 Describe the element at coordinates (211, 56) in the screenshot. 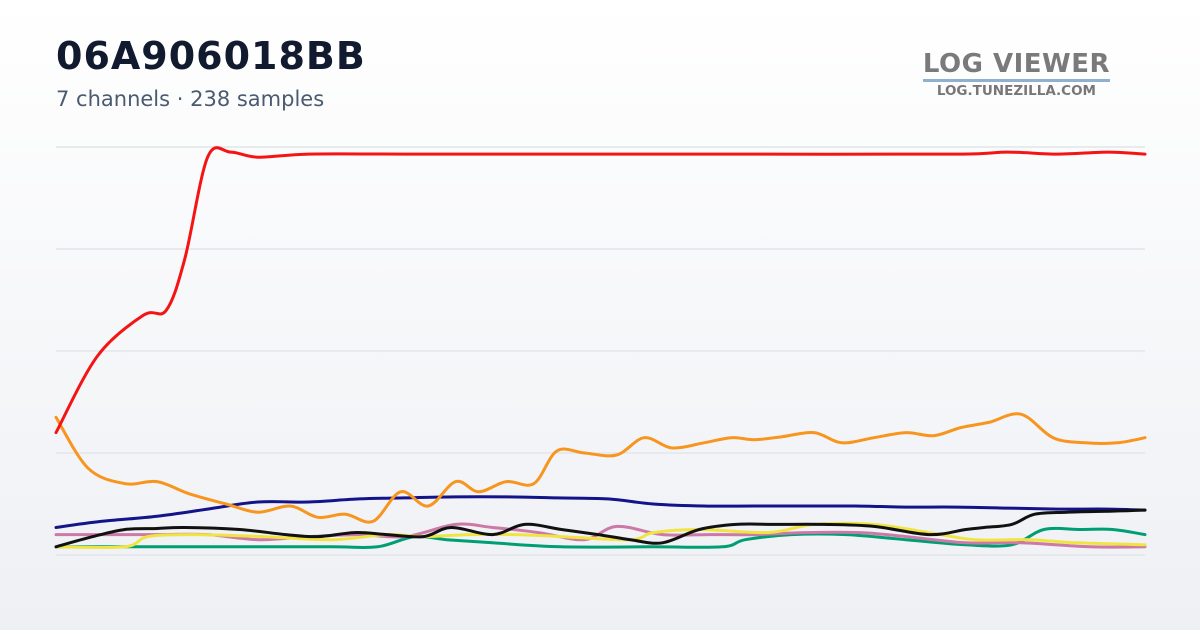

I see `chart-title: 06A906018BB` at that location.